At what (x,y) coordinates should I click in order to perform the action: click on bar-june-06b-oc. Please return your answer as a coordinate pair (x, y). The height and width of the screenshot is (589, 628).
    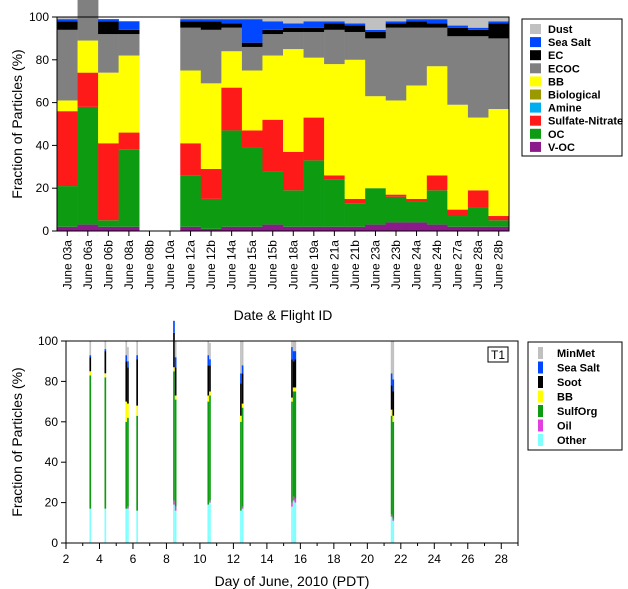
    Looking at the image, I should click on (108, 223).